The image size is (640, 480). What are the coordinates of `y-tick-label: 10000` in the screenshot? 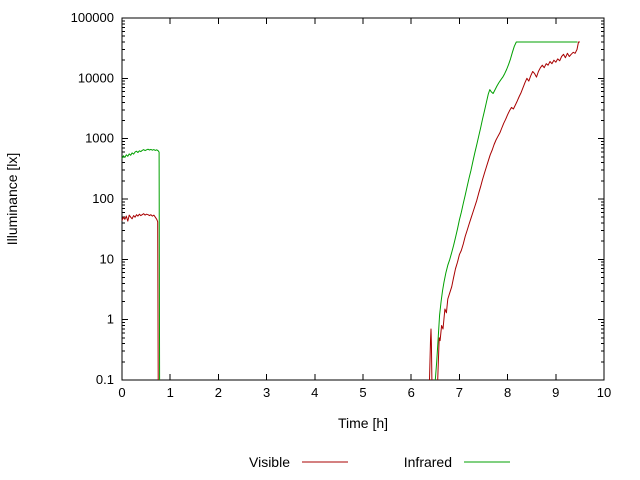 It's located at (96, 77).